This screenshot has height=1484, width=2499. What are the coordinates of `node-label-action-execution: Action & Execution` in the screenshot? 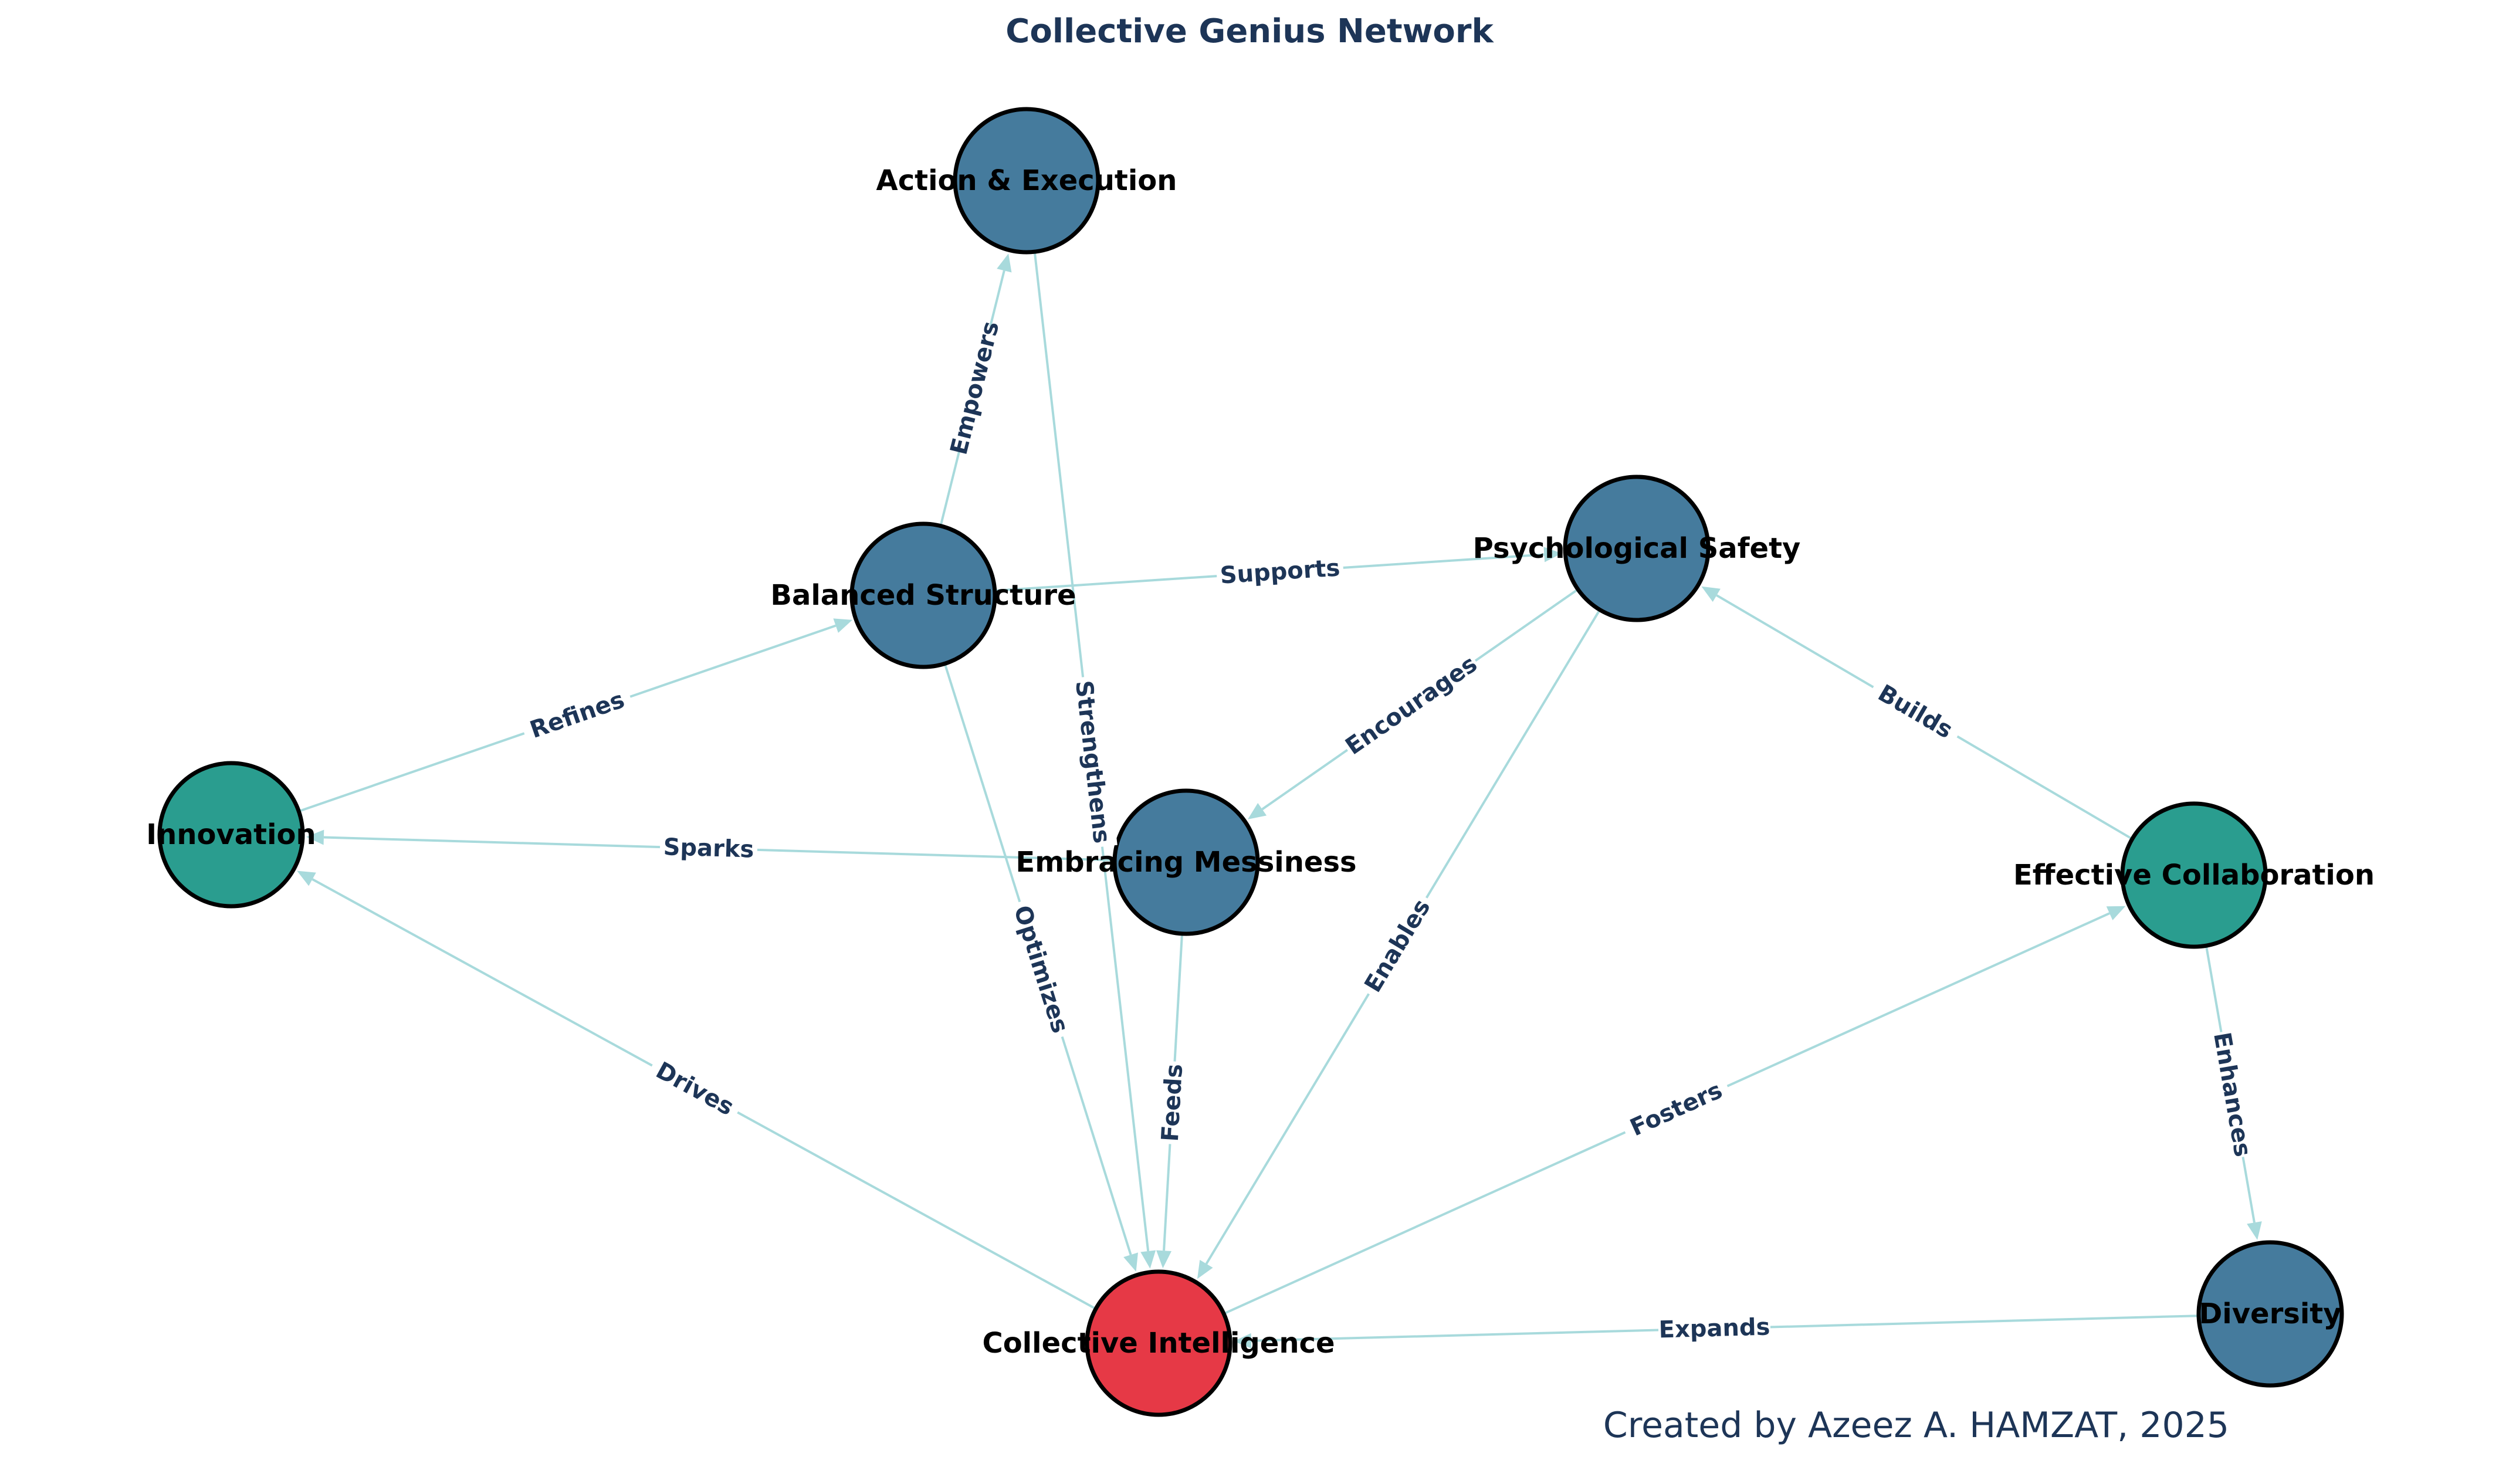 It's located at (1026, 180).